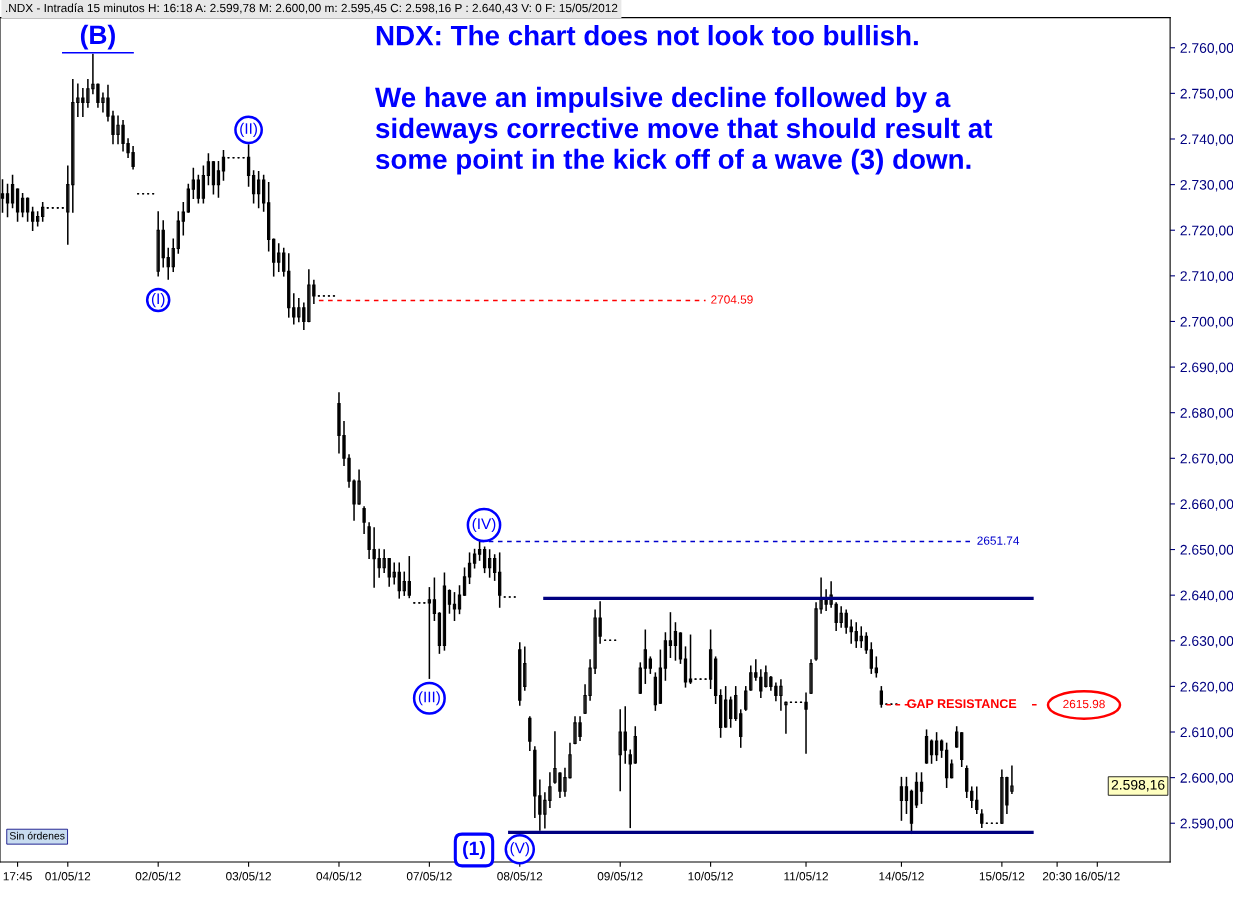 This screenshot has height=905, width=1233. I want to click on series-label: 2651.74, so click(998, 540).